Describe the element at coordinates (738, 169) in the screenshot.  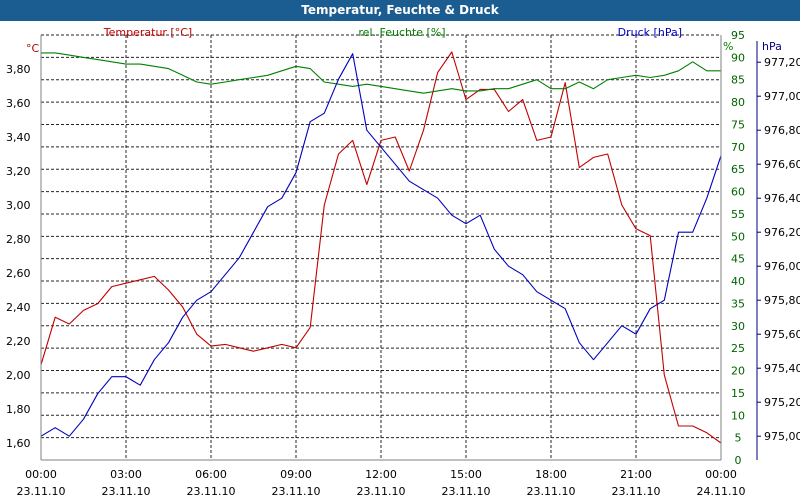
I see `tick-label-humidity: 65` at that location.